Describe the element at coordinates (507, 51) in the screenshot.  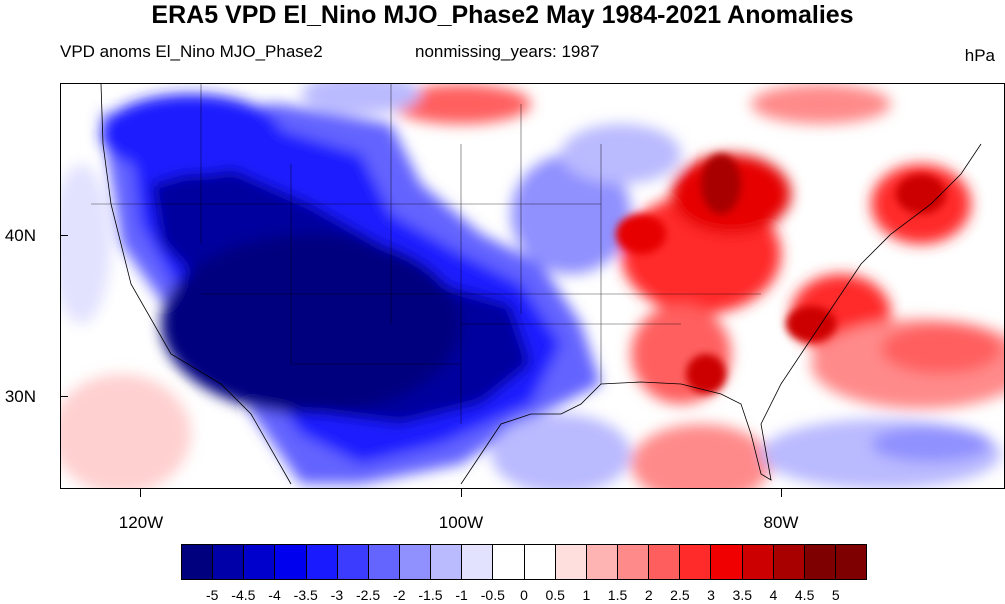
I see `subtitle-center: nonmissing_years: 1987` at that location.